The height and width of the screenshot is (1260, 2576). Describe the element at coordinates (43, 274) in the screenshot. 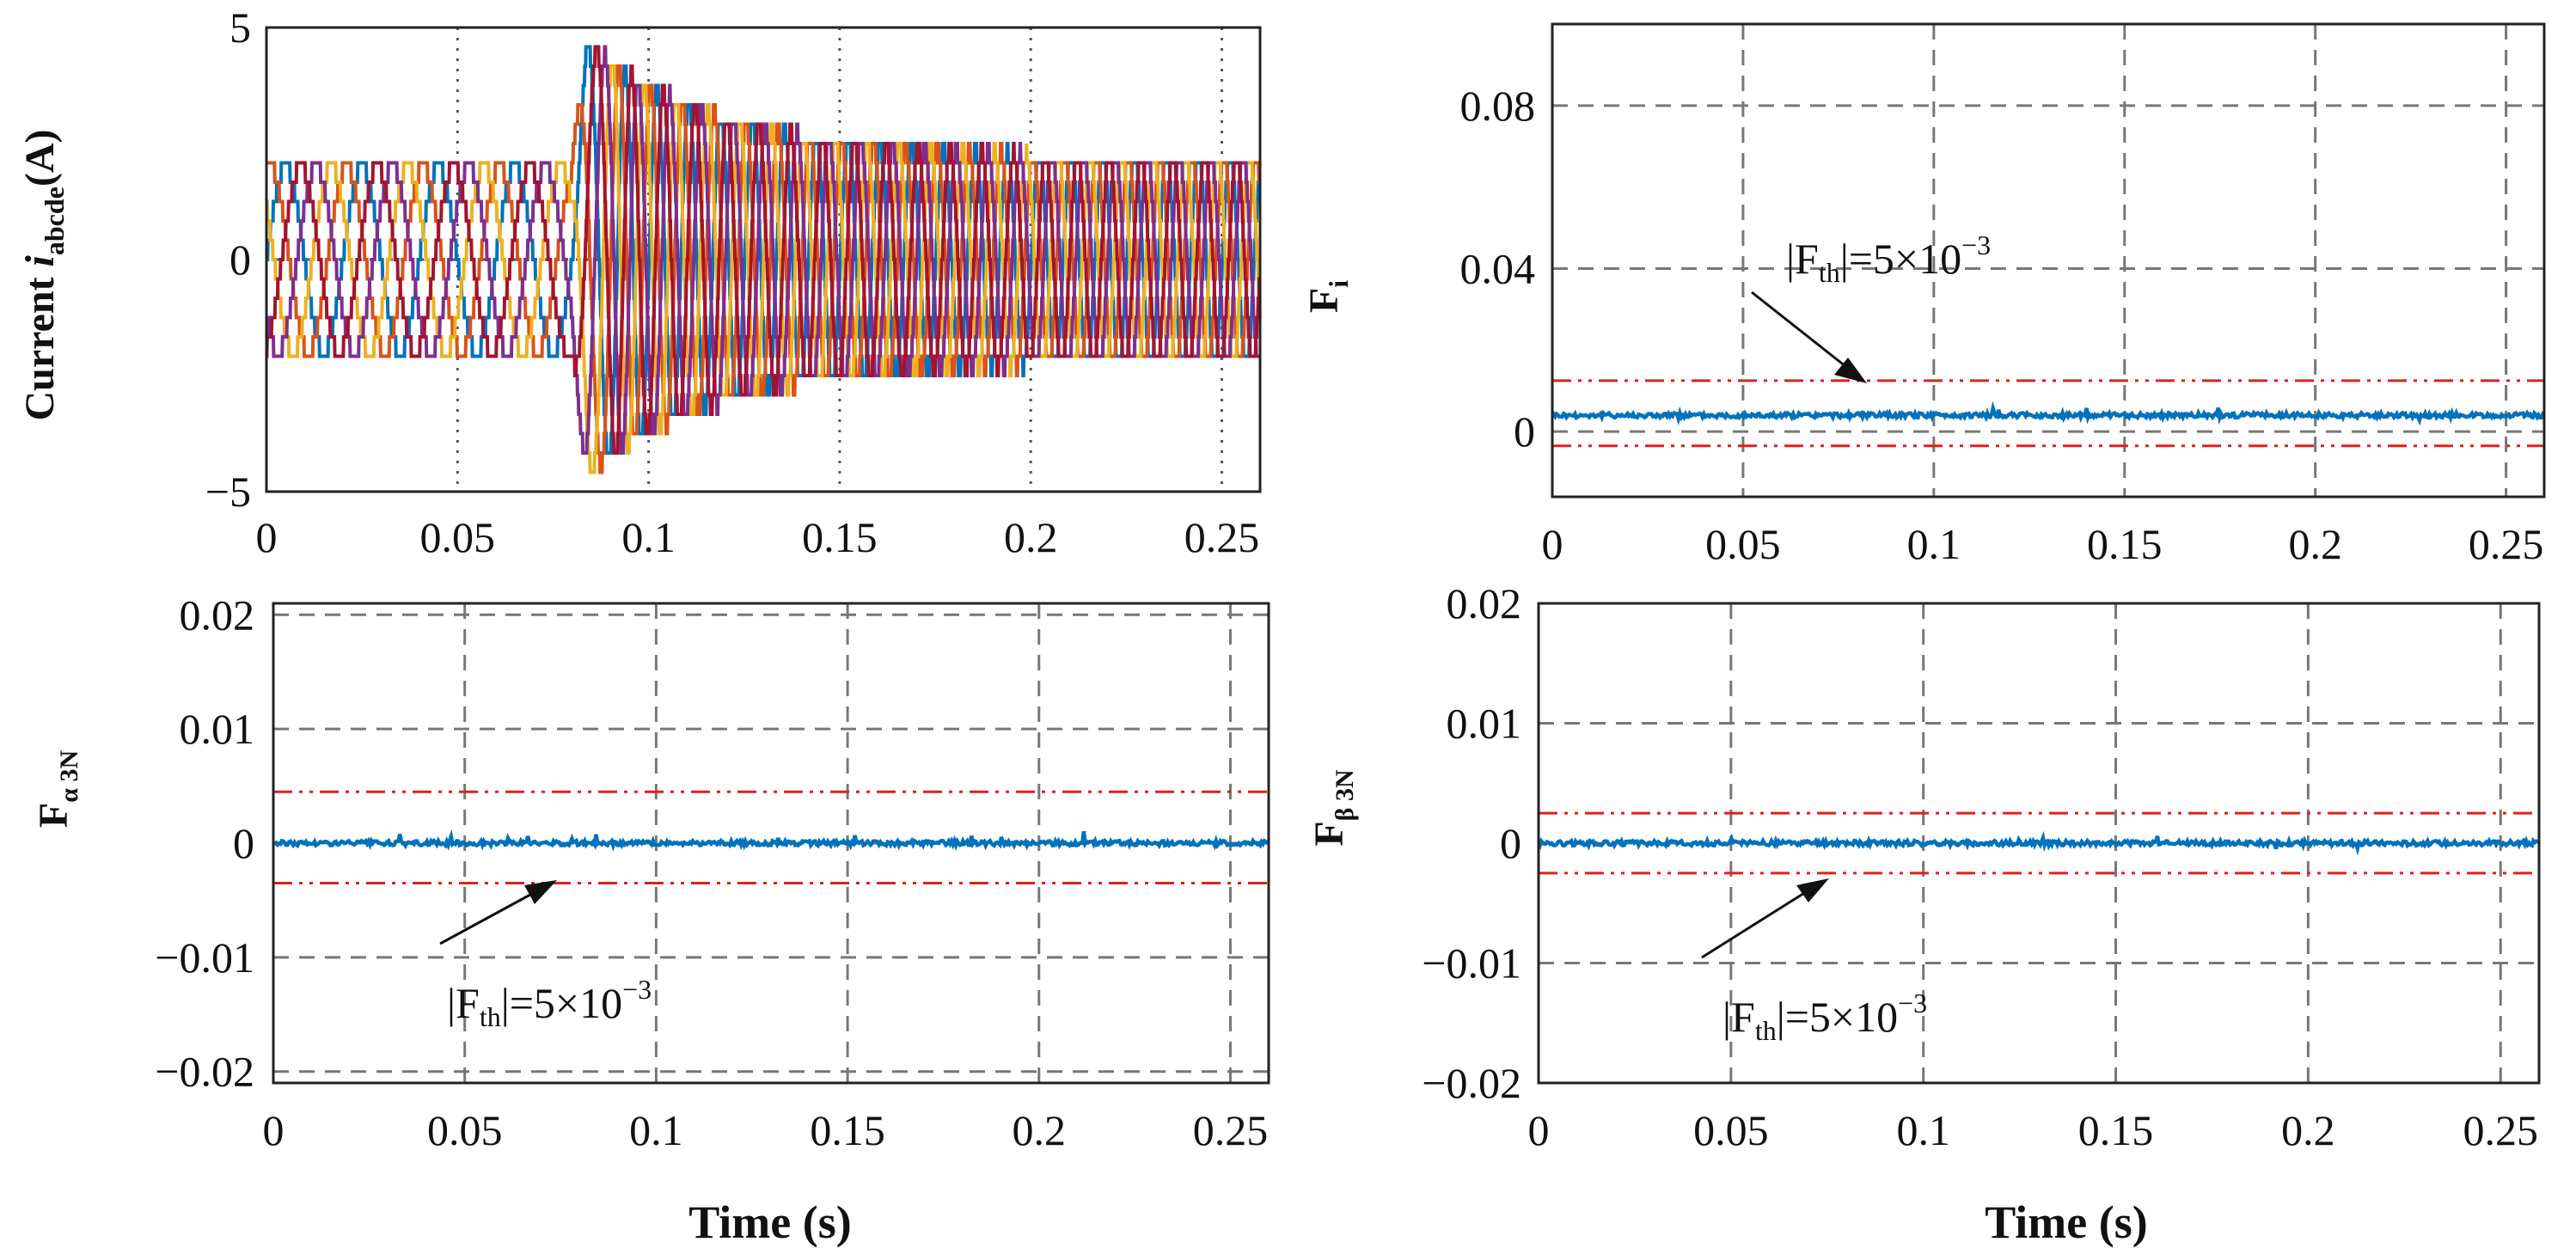

I see `current-y-axis-label: Current iabcde(A)` at that location.